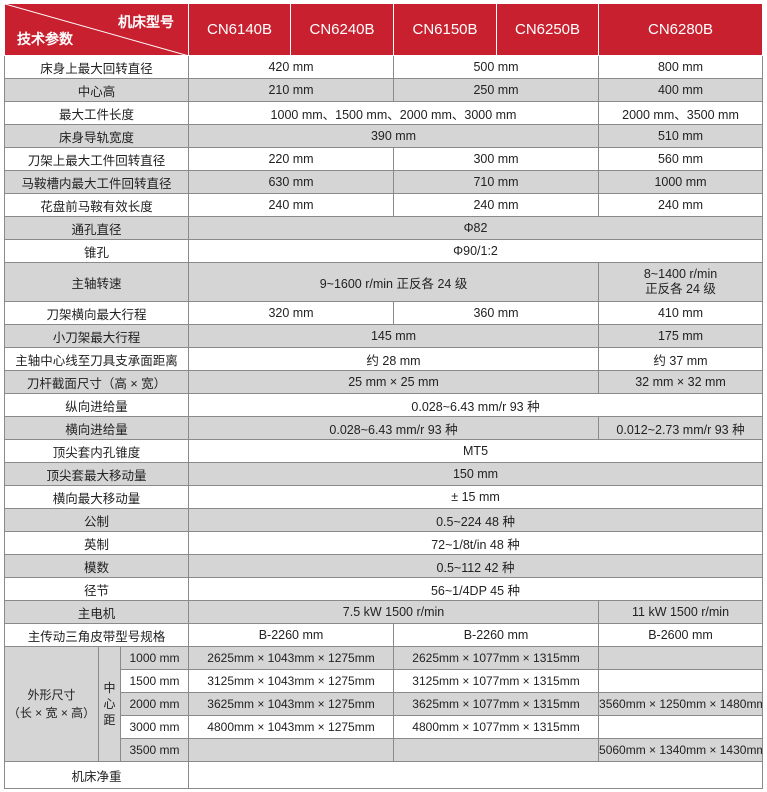  I want to click on dimension-value: 3625mm × 1077mm × 1315mm, so click(496, 704).